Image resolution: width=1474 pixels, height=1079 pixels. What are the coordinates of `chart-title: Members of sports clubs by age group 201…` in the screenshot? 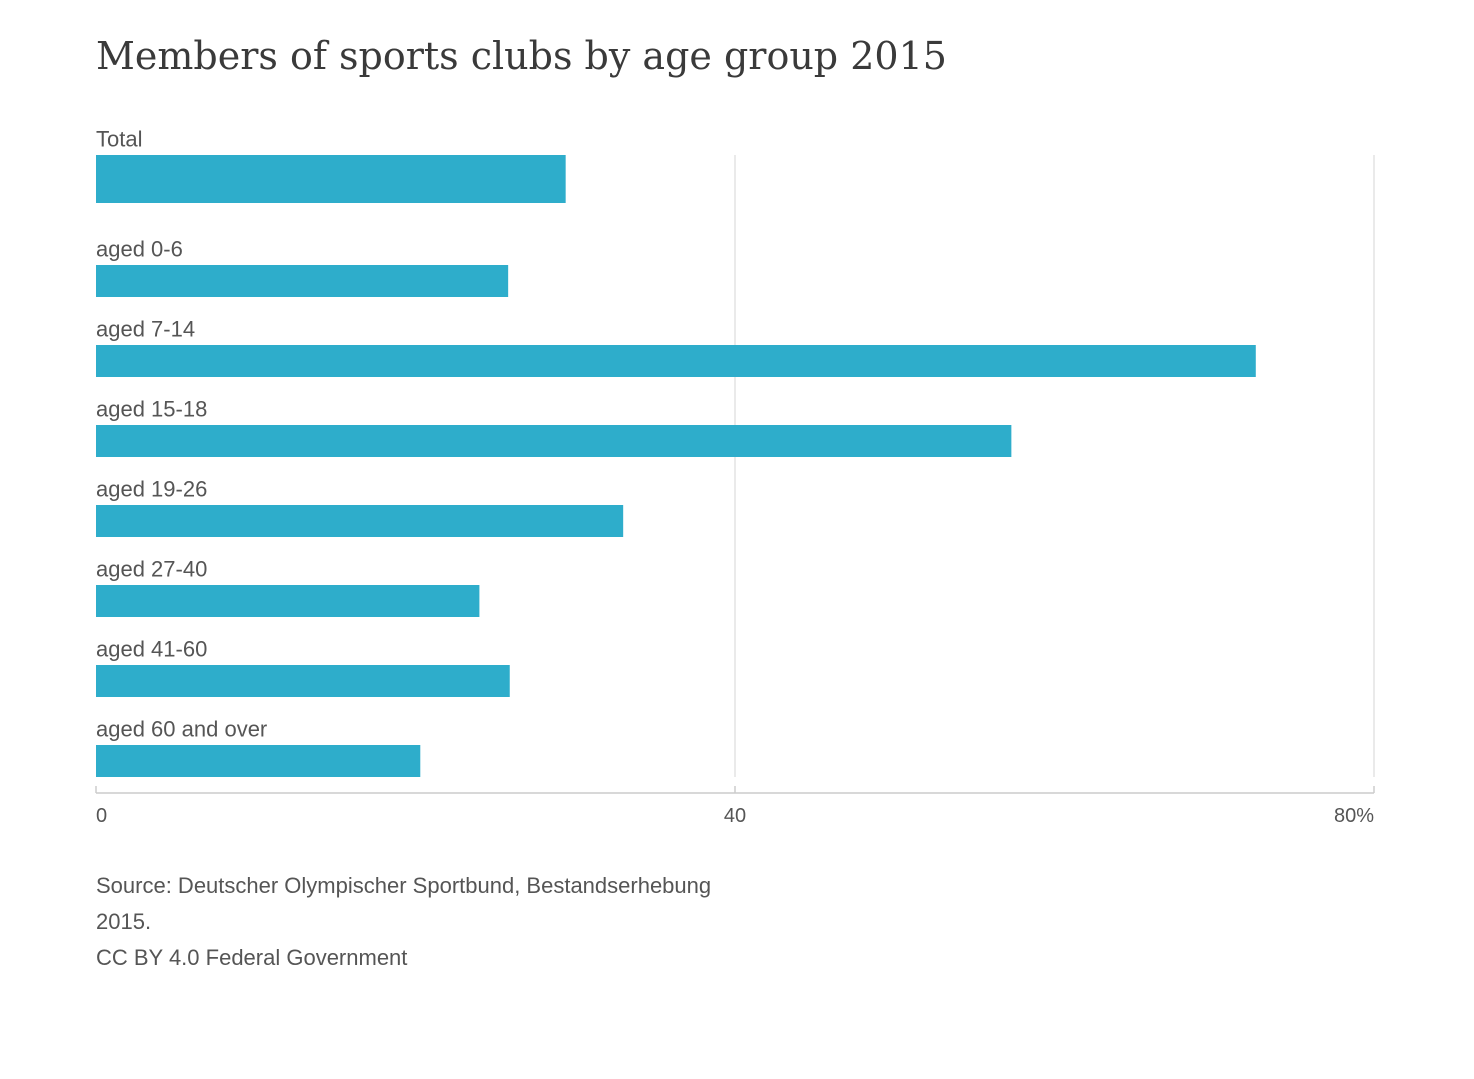 It's located at (521, 56).